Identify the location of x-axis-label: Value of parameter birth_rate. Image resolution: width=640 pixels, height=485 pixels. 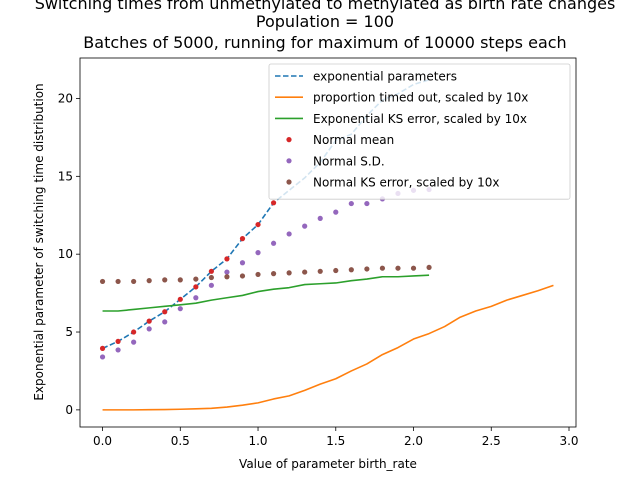
(328, 464).